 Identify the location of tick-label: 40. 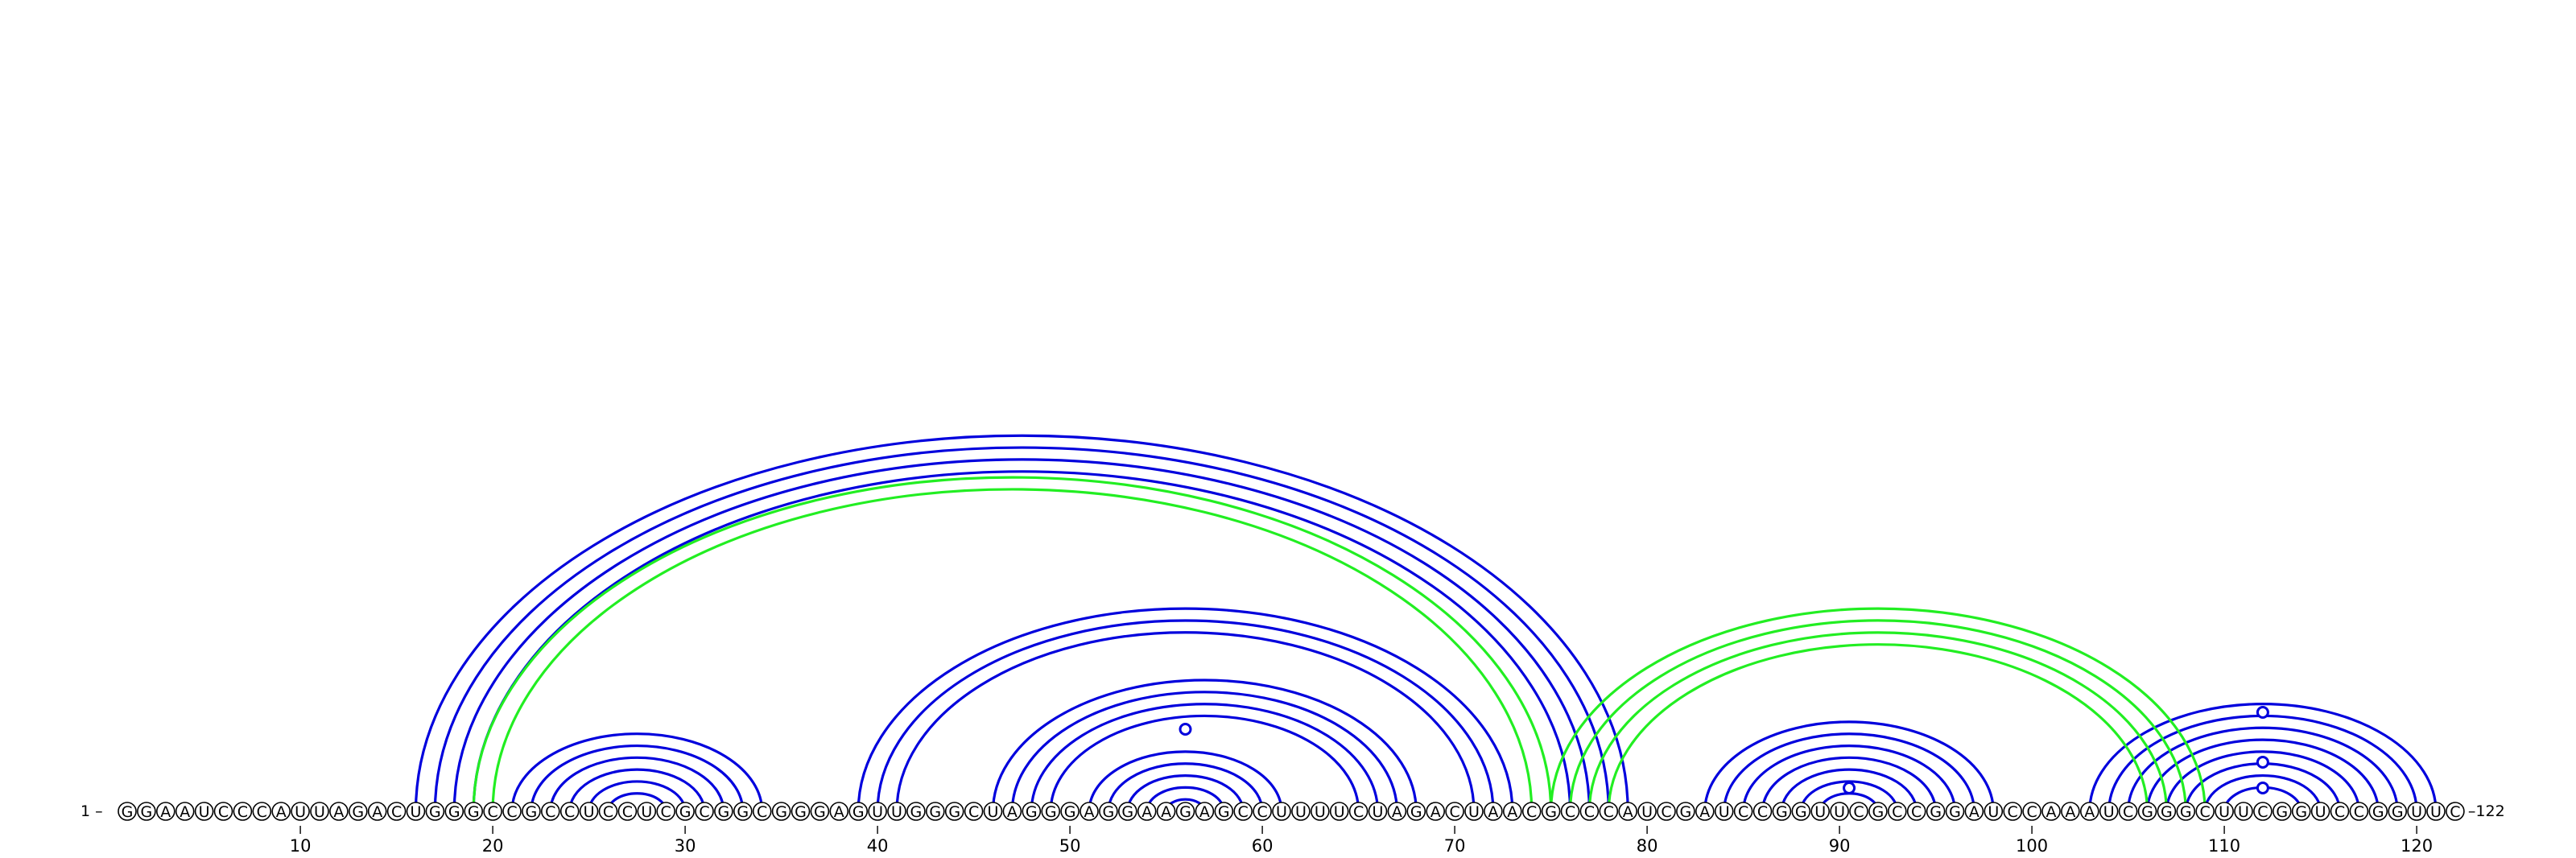
(878, 846).